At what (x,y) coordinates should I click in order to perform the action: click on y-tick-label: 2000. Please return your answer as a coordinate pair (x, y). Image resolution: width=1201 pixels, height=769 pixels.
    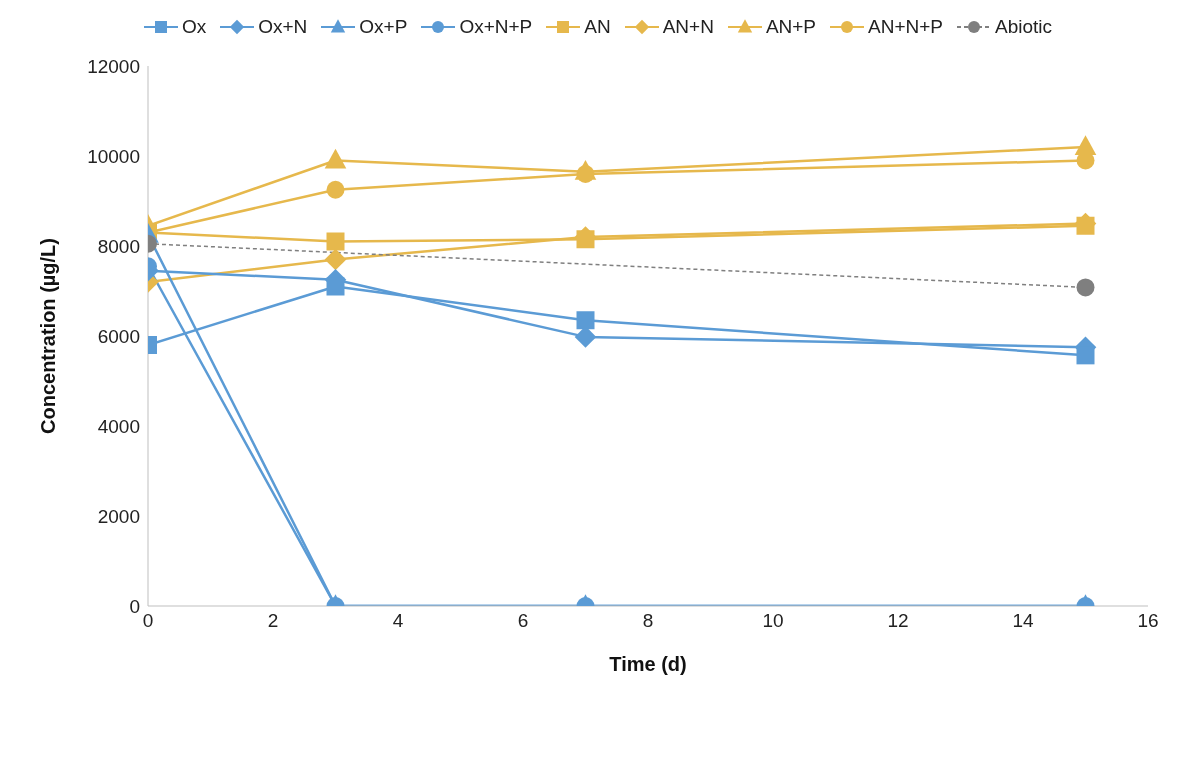
    Looking at the image, I should click on (118, 516).